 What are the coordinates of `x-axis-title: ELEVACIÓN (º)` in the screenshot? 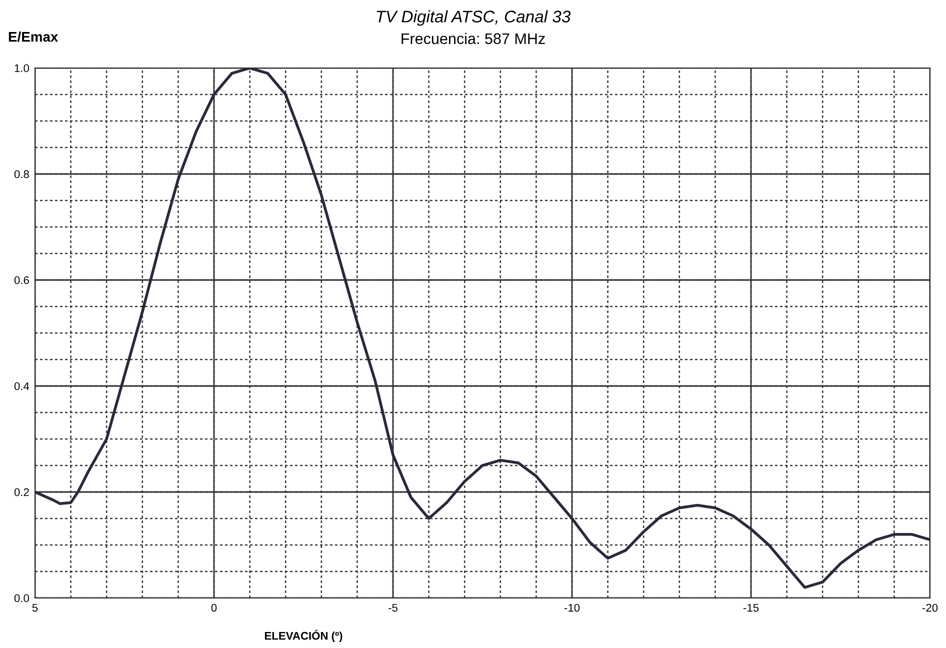 It's located at (303, 636).